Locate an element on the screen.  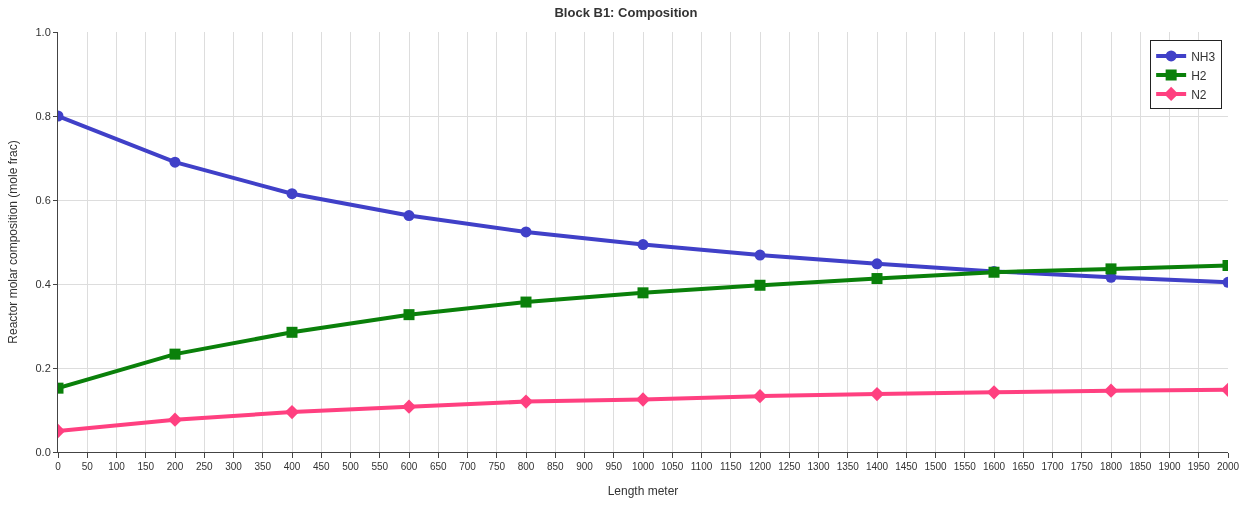
chart-title: Block B1: Composition is located at coordinates (626, 12).